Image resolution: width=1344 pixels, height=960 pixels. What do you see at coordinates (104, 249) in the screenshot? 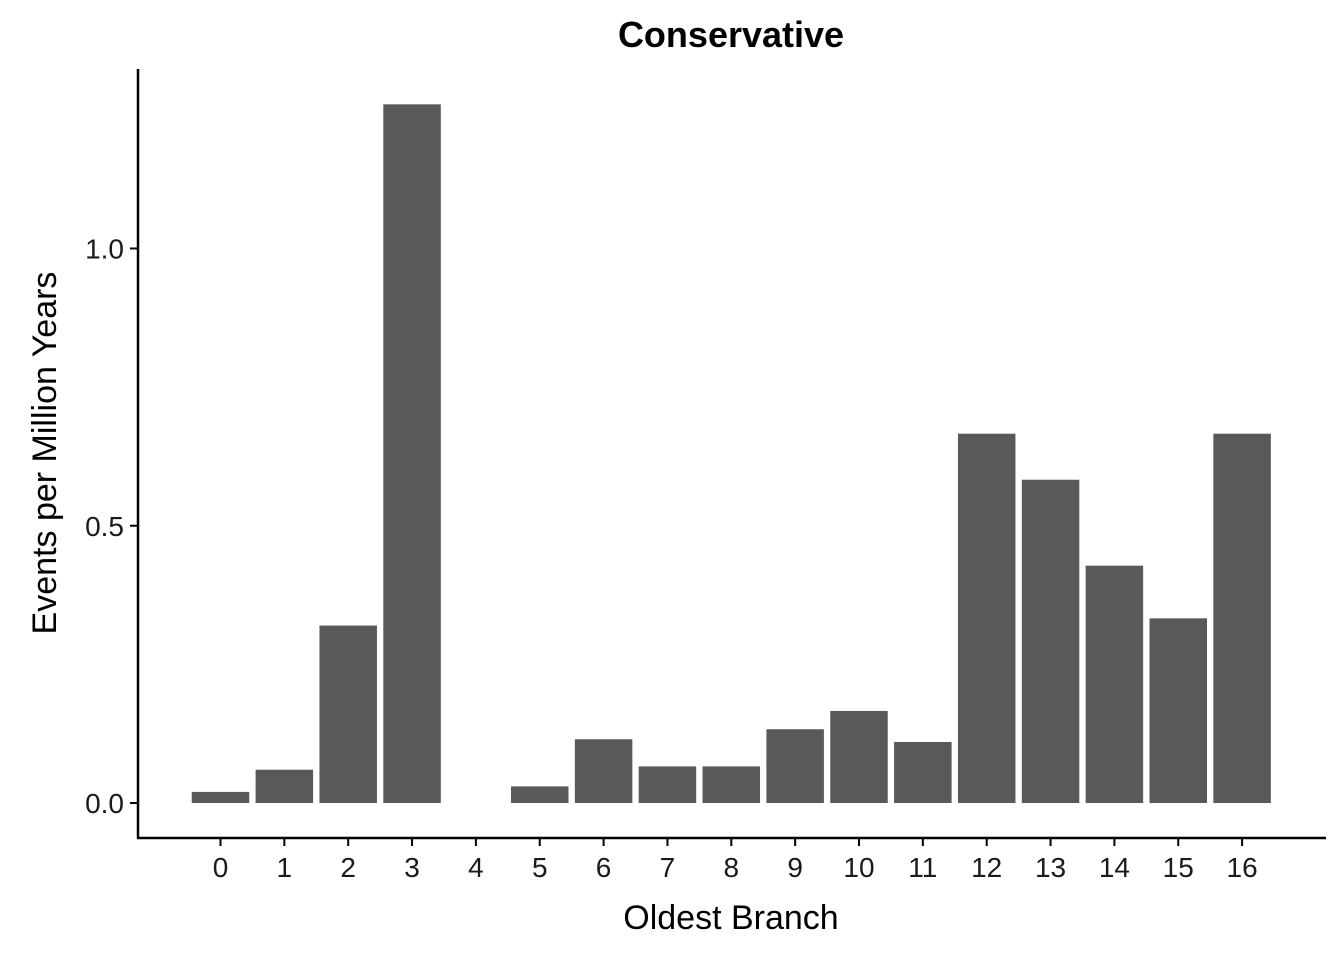
I see `y-tick-label-1.0: 1.0` at bounding box center [104, 249].